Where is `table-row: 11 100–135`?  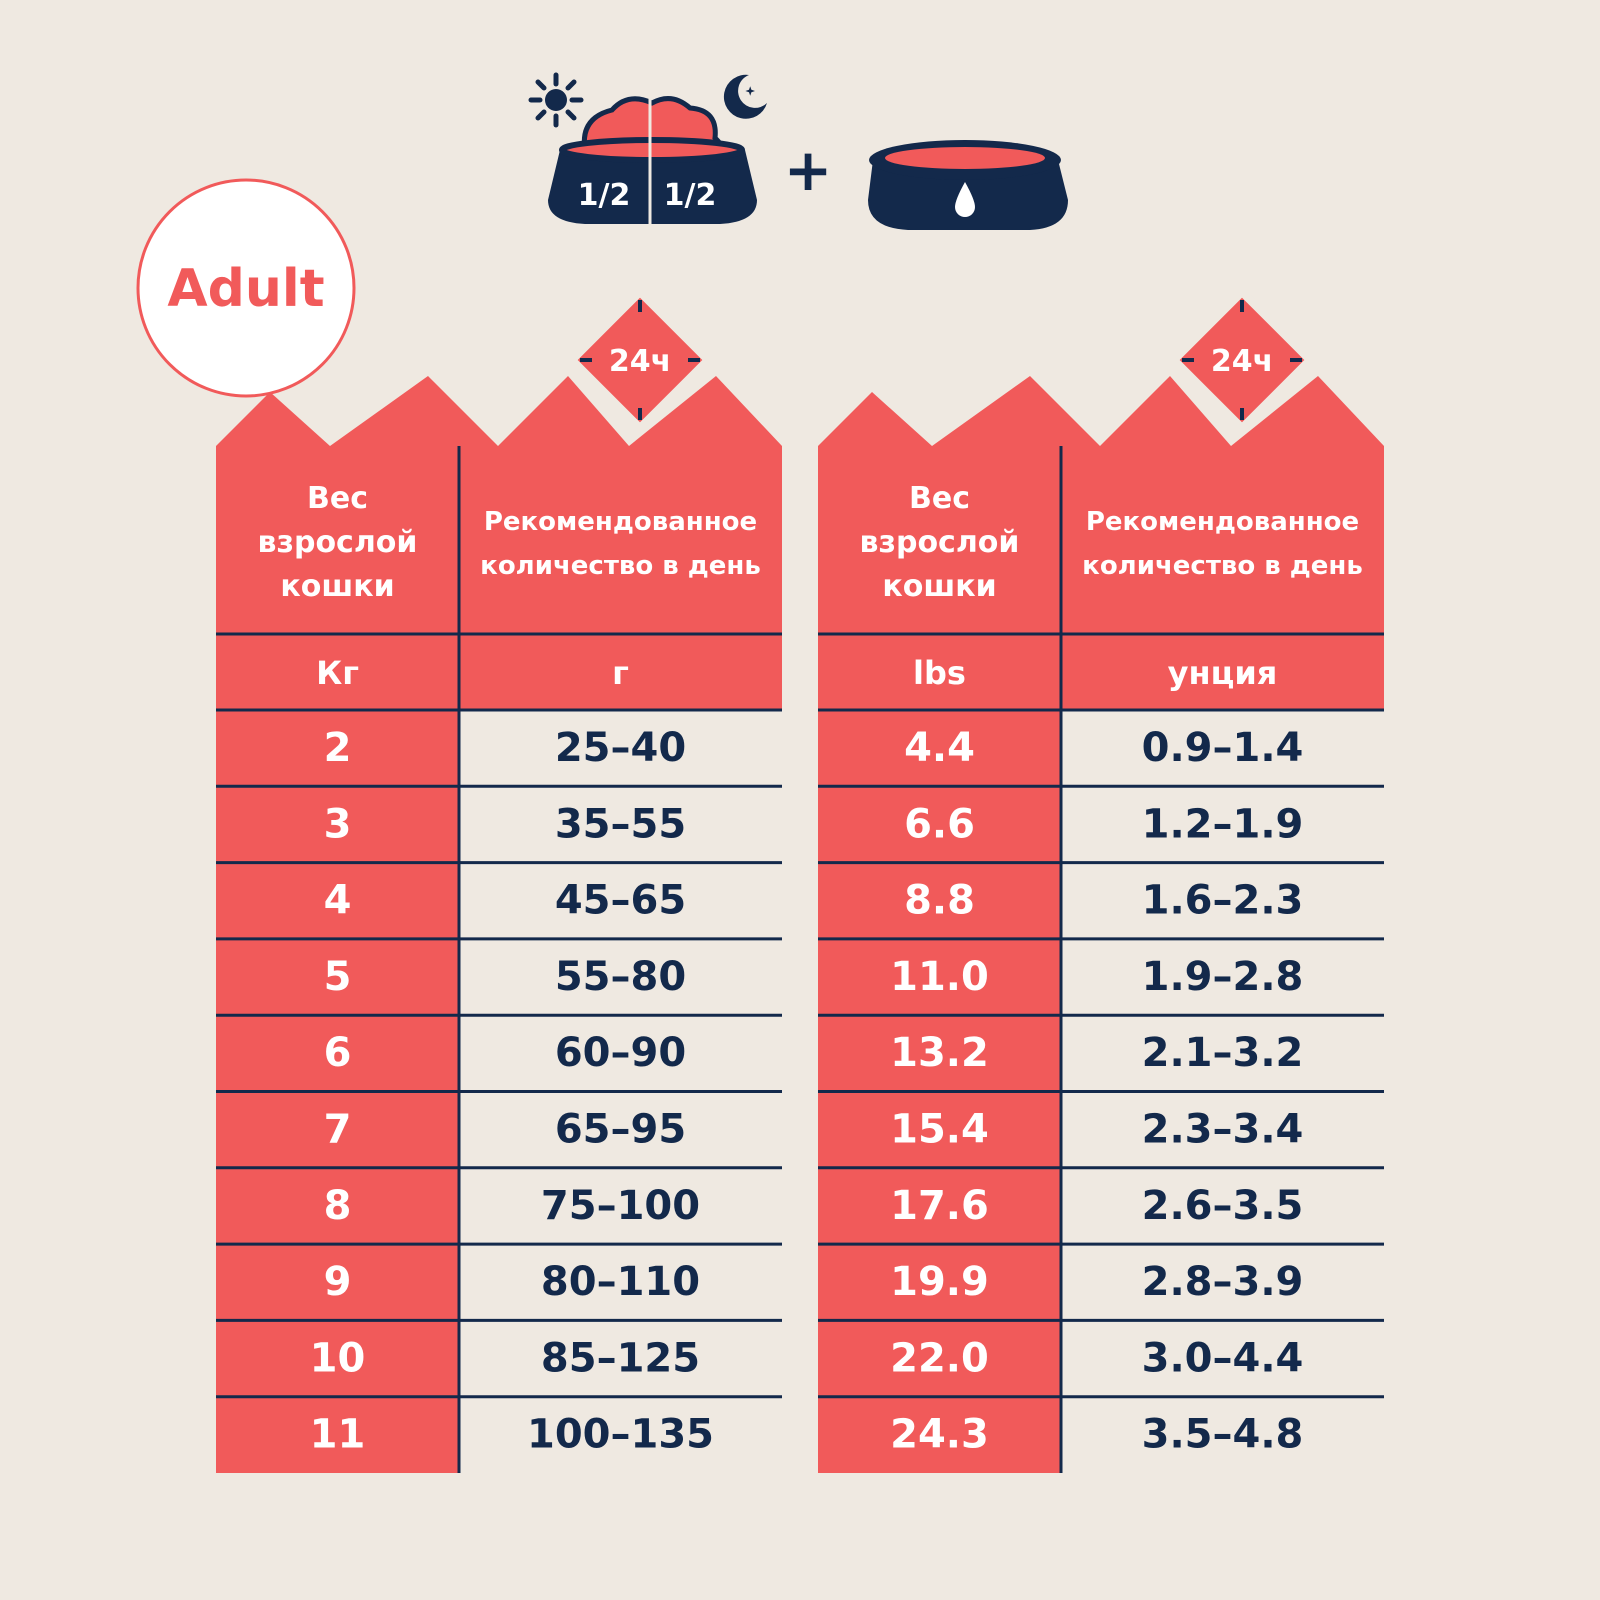 table-row: 11 100–135 is located at coordinates (512, 1435).